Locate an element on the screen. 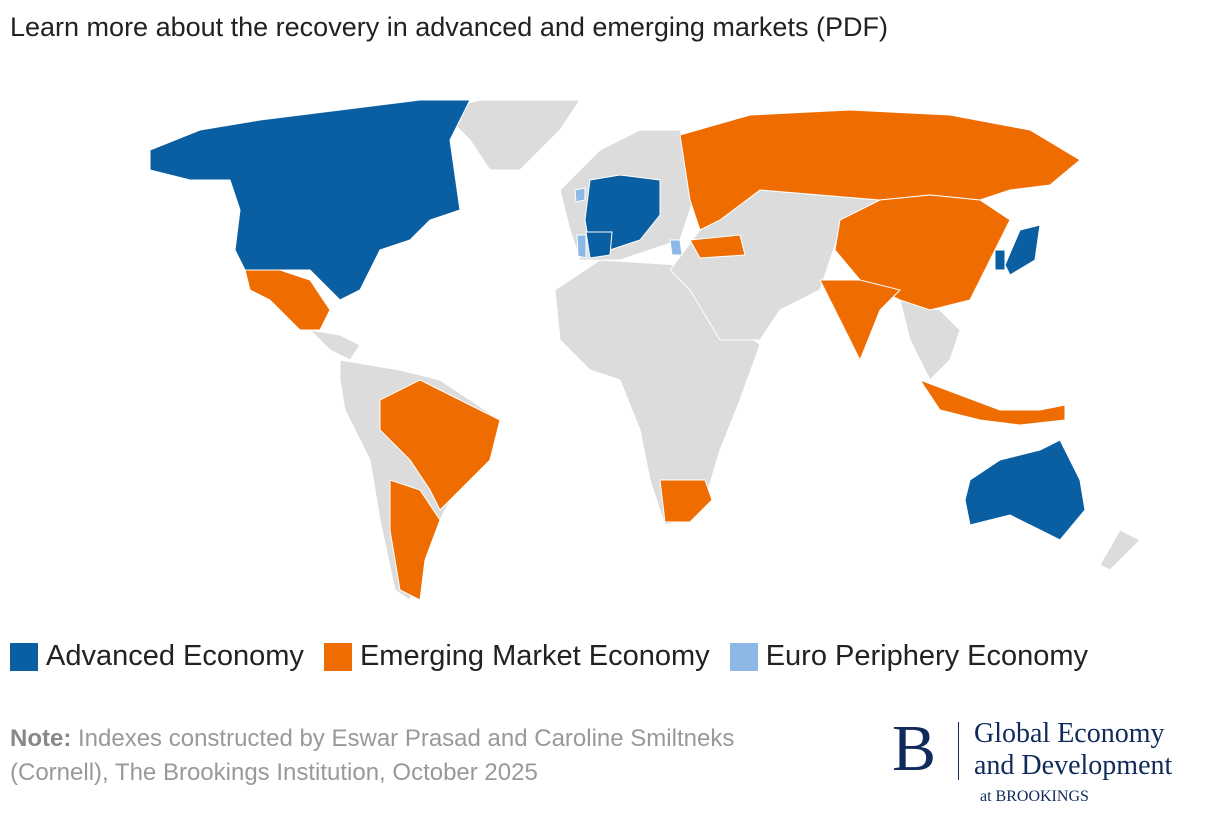 This screenshot has width=1220, height=814. logo-line: Global Economy is located at coordinates (1069, 733).